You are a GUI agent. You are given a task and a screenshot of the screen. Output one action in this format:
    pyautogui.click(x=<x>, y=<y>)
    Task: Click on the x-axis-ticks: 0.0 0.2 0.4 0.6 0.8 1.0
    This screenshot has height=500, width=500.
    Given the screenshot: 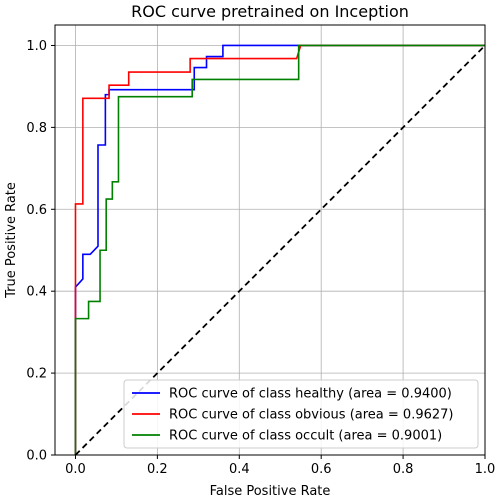 What is the action you would take?
    pyautogui.click(x=280, y=466)
    